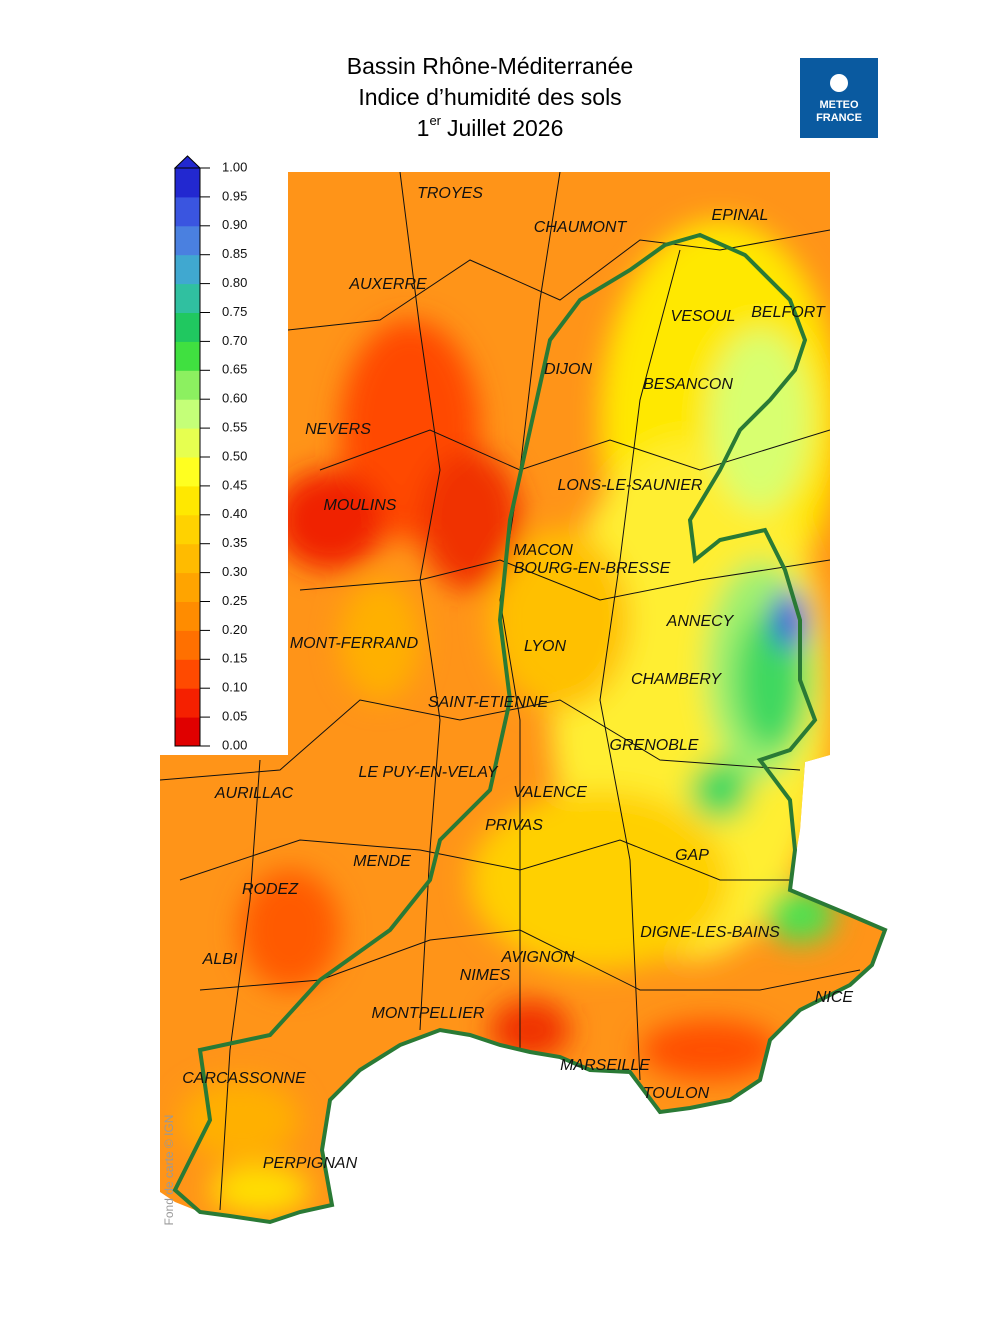 The width and height of the screenshot is (992, 1328). I want to click on city-label: NEVERS, so click(338, 429).